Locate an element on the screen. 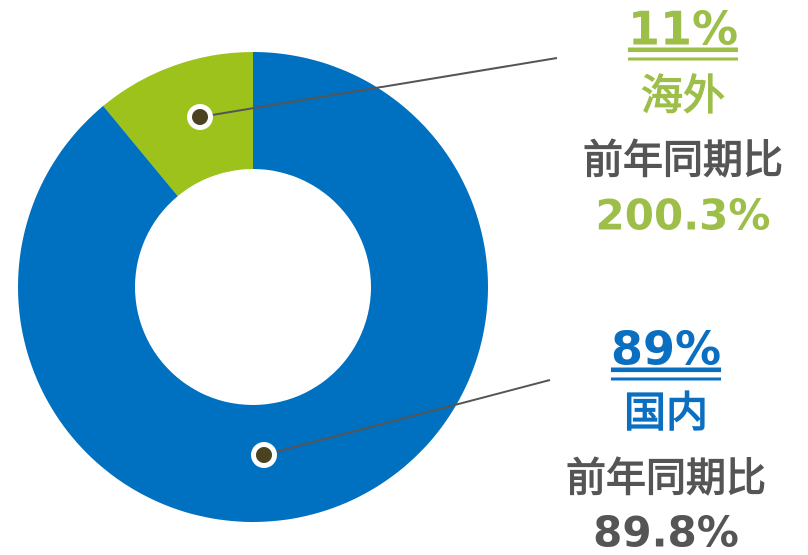 This screenshot has width=808, height=555. value-label: 89% is located at coordinates (666, 349).